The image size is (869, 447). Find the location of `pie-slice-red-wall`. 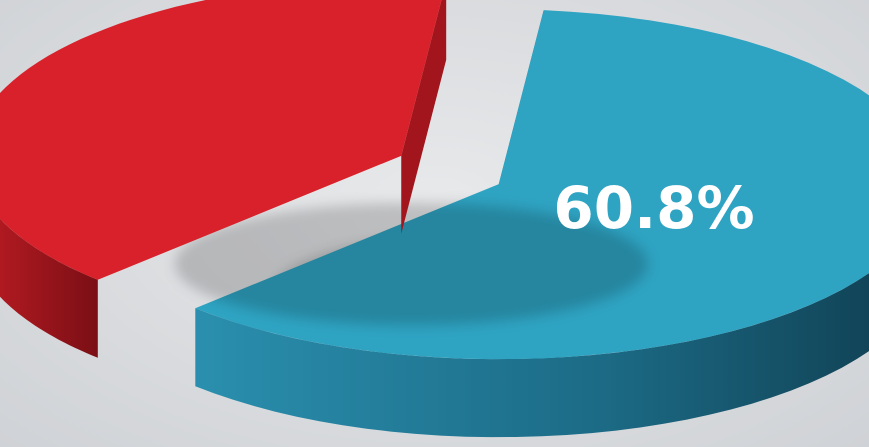

pie-slice-red-wall is located at coordinates (424, 117).